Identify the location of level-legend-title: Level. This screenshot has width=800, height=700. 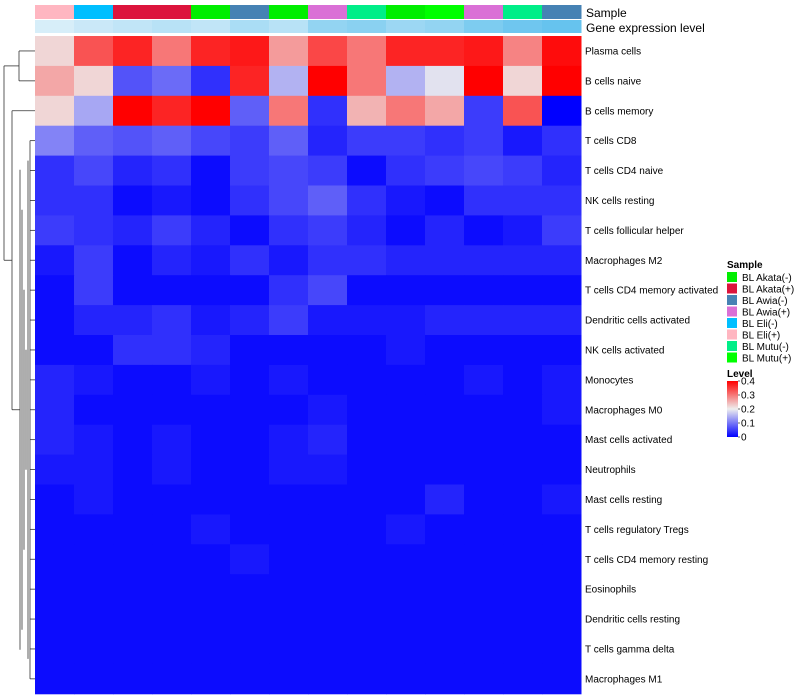
(740, 374).